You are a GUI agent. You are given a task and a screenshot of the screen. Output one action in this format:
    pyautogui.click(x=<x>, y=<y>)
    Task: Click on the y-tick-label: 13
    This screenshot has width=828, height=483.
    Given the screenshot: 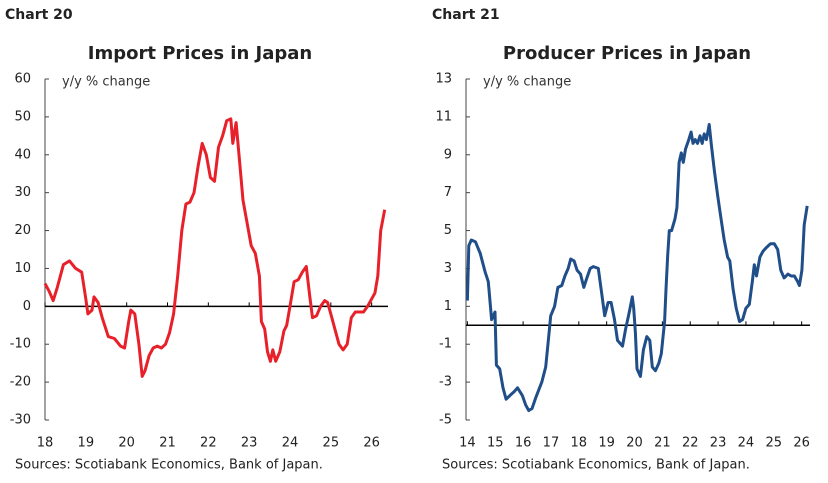 What is the action you would take?
    pyautogui.click(x=443, y=79)
    